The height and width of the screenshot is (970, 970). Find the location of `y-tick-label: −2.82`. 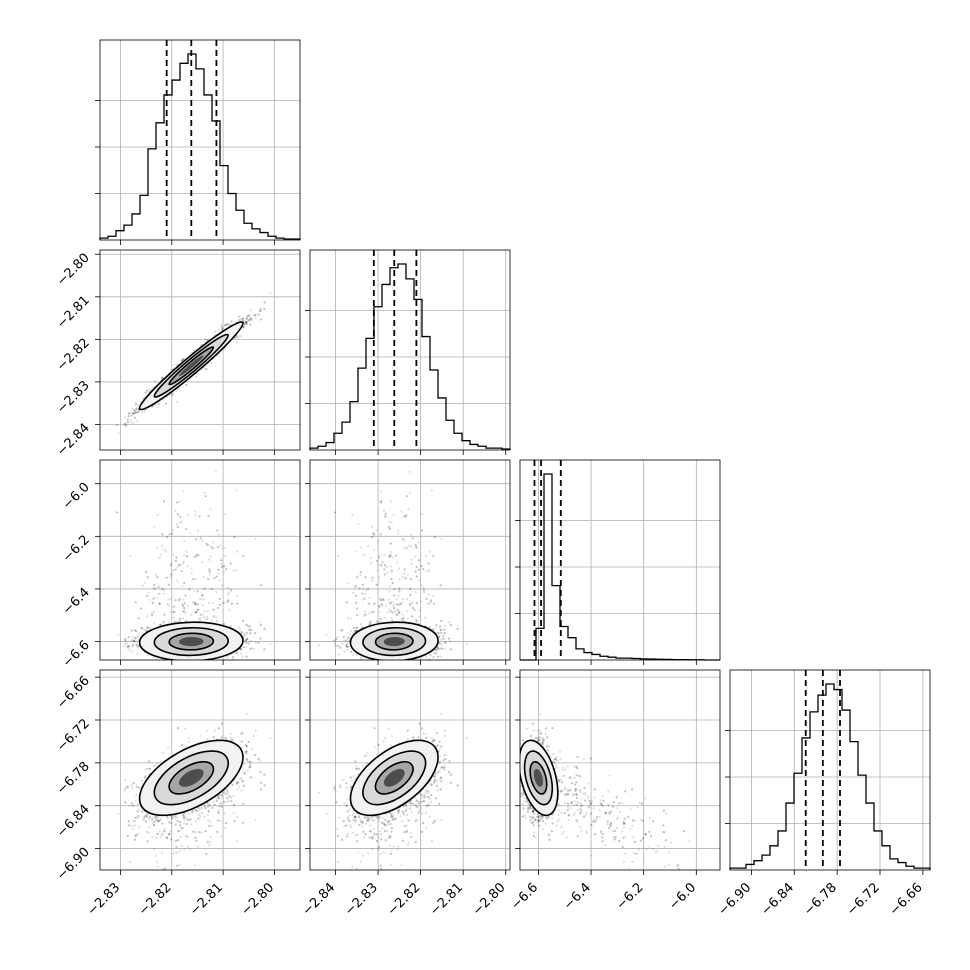

y-tick-label: −2.82 is located at coordinates (73, 355).